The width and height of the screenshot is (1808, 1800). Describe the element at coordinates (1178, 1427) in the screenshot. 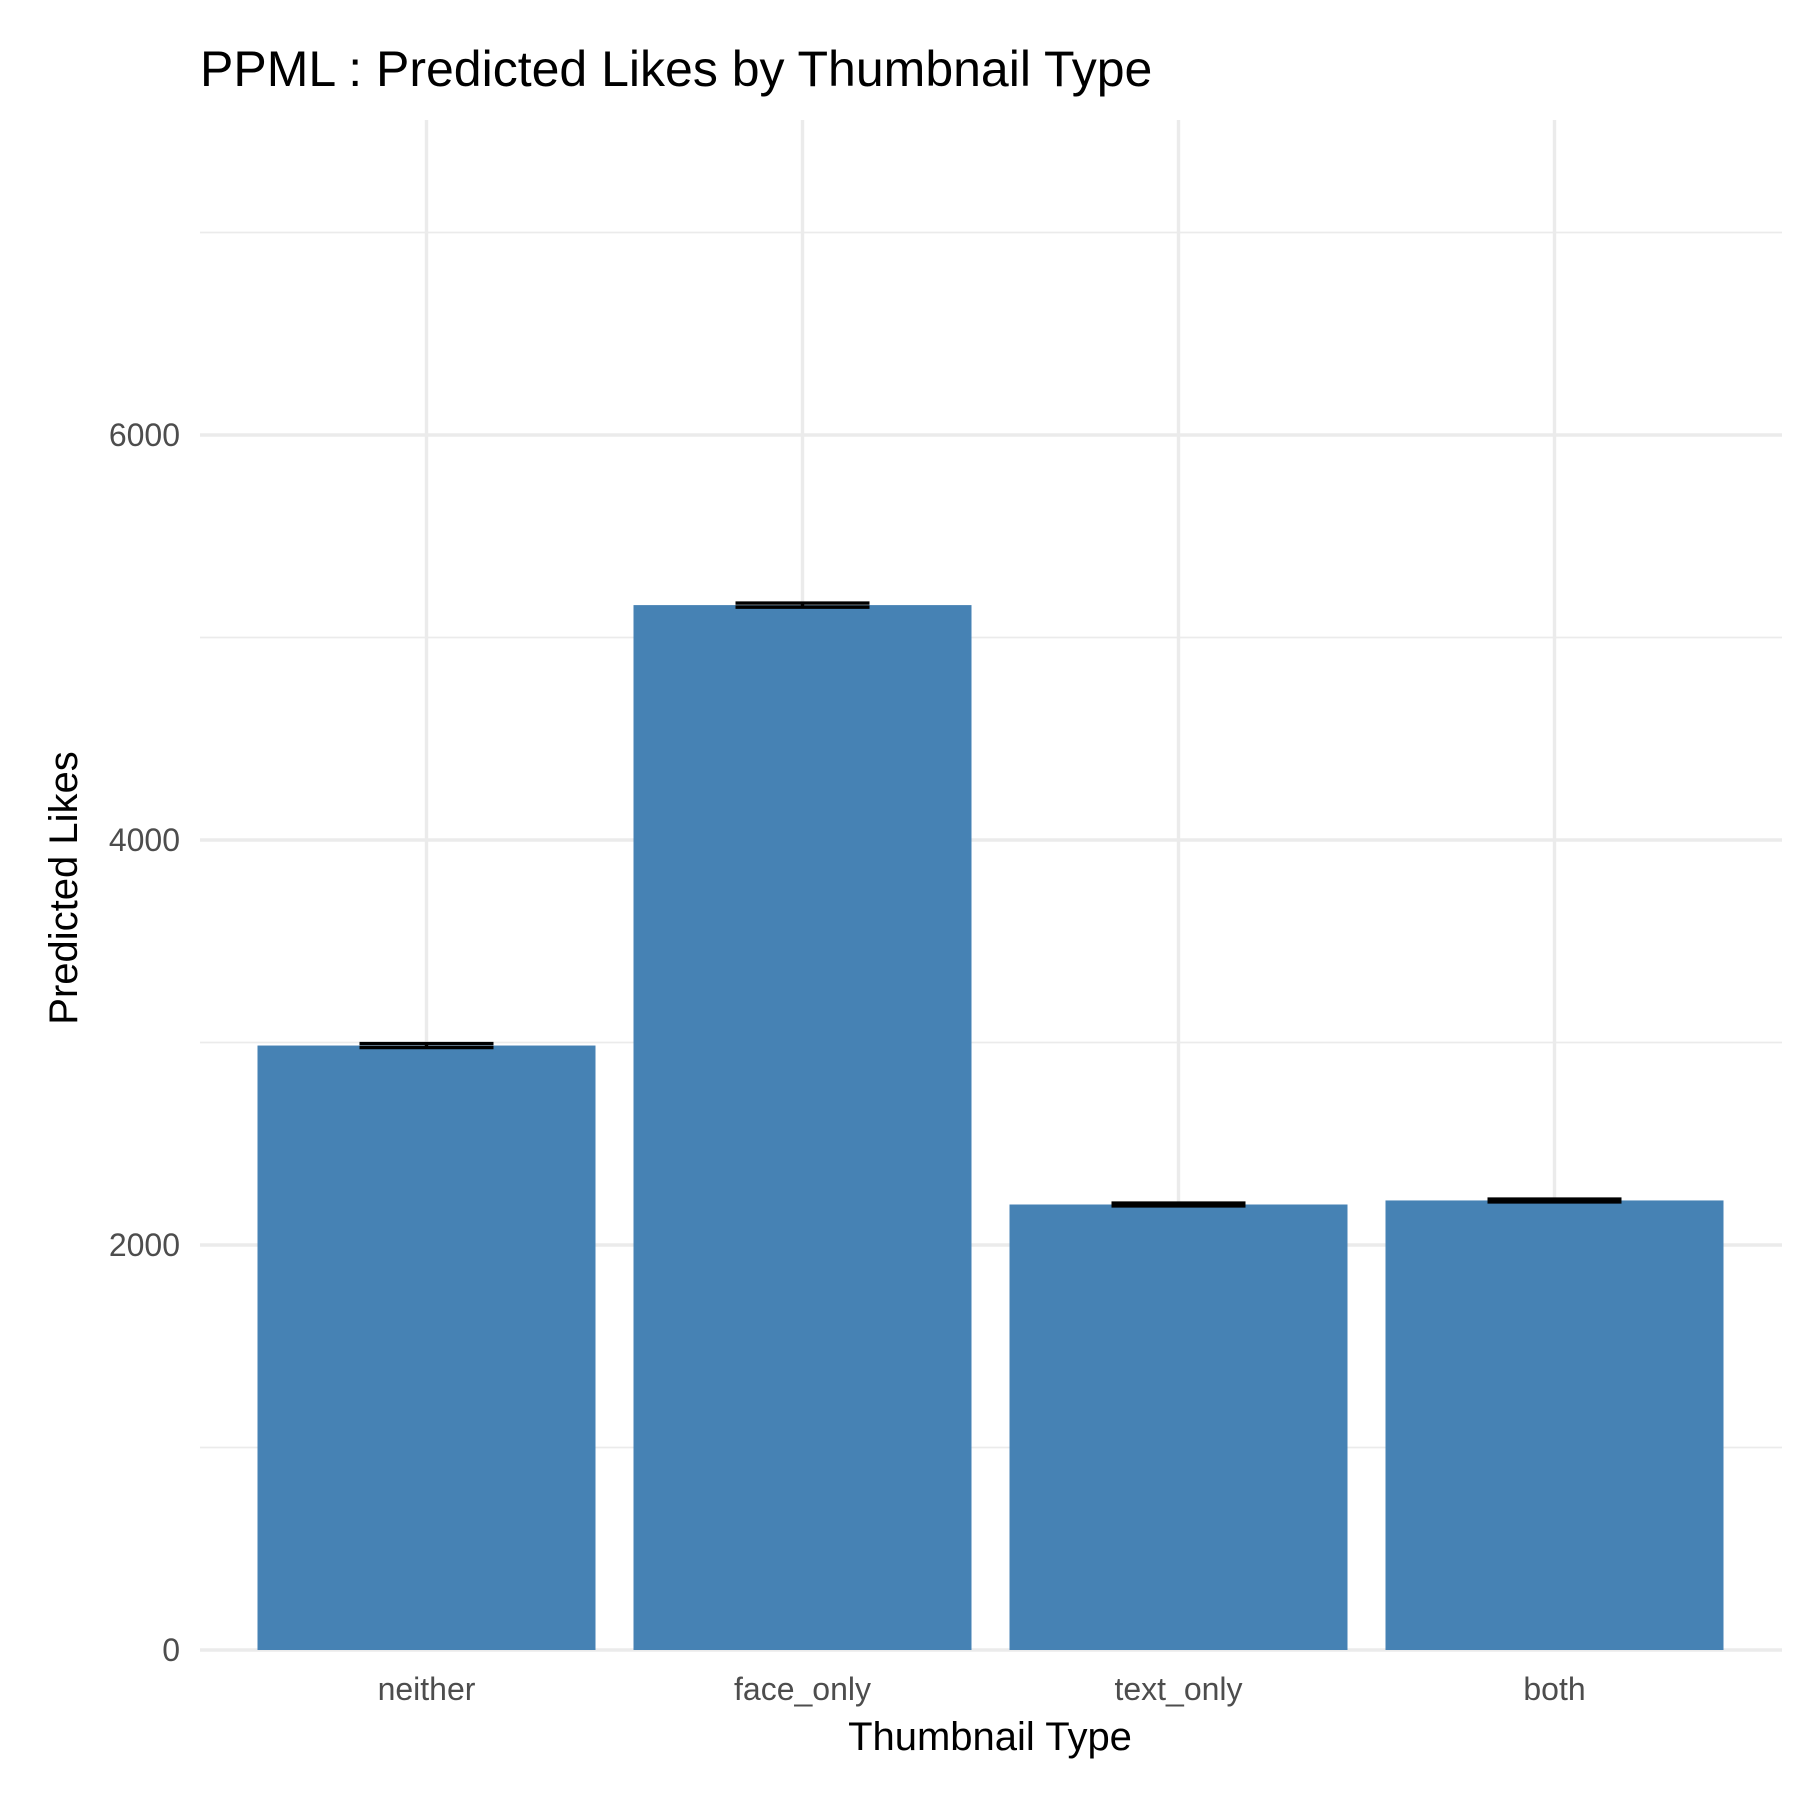

I see `bar-text_only` at that location.